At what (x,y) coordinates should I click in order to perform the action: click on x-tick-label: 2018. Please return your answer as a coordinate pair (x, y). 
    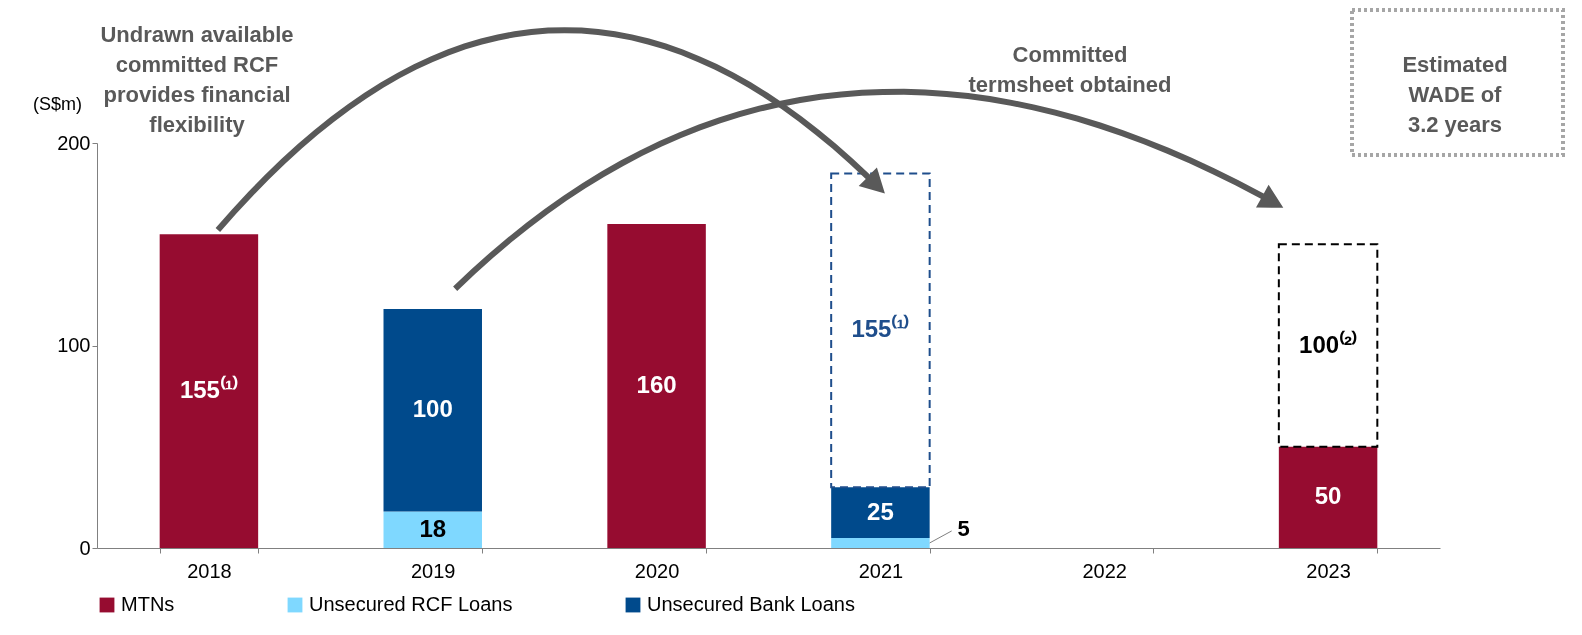
    Looking at the image, I should click on (209, 570).